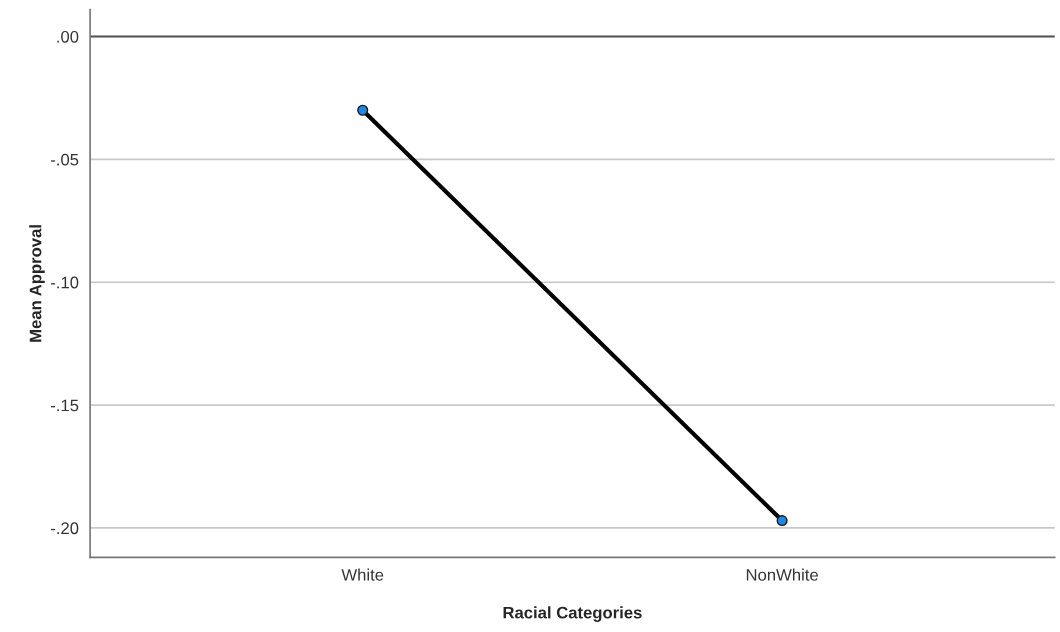 The width and height of the screenshot is (1060, 632). Describe the element at coordinates (362, 574) in the screenshot. I see `x-tick-label: White` at that location.